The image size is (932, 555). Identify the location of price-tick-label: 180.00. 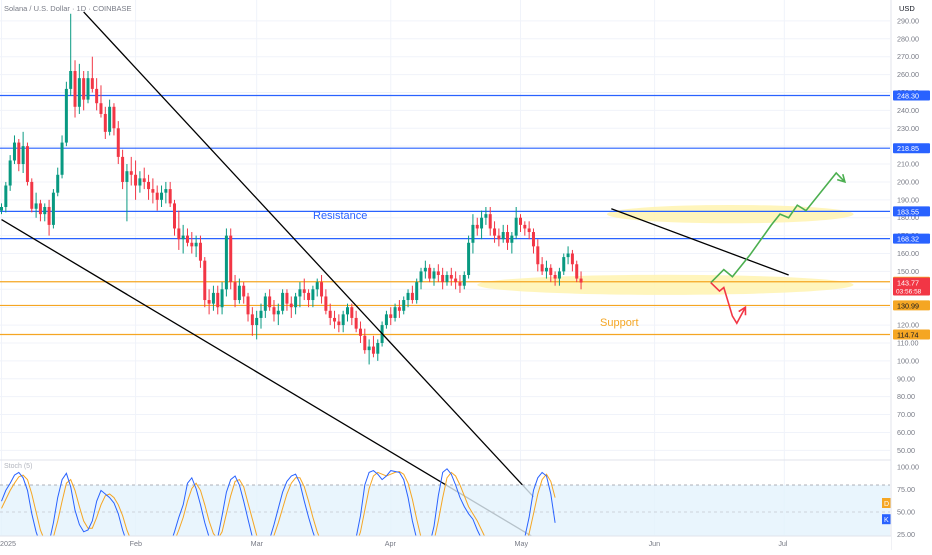
(908, 217).